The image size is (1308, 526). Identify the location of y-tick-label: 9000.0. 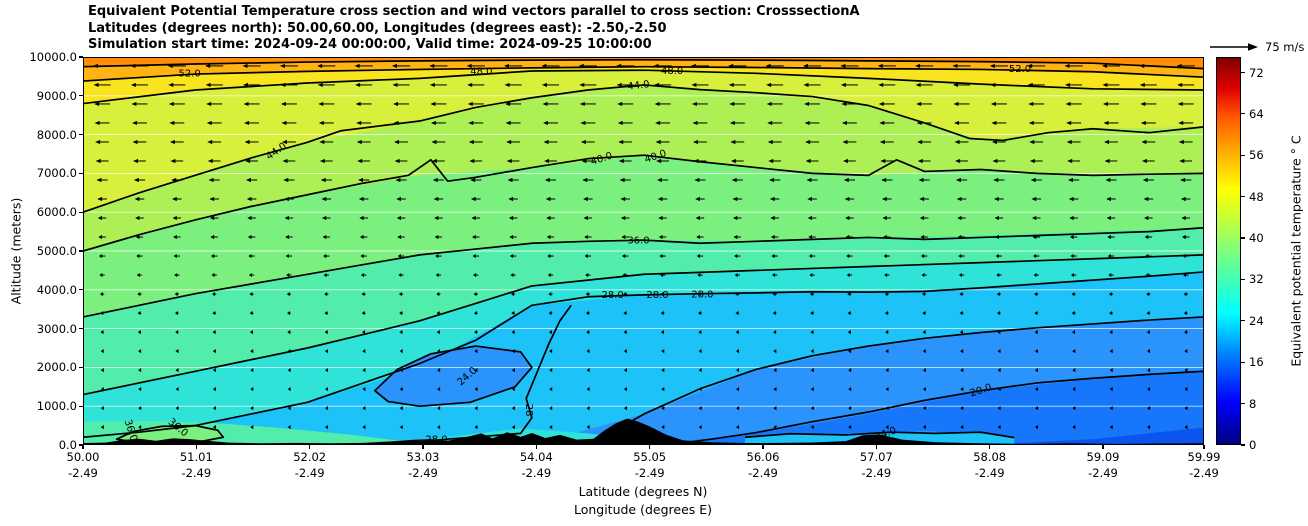
(56, 95).